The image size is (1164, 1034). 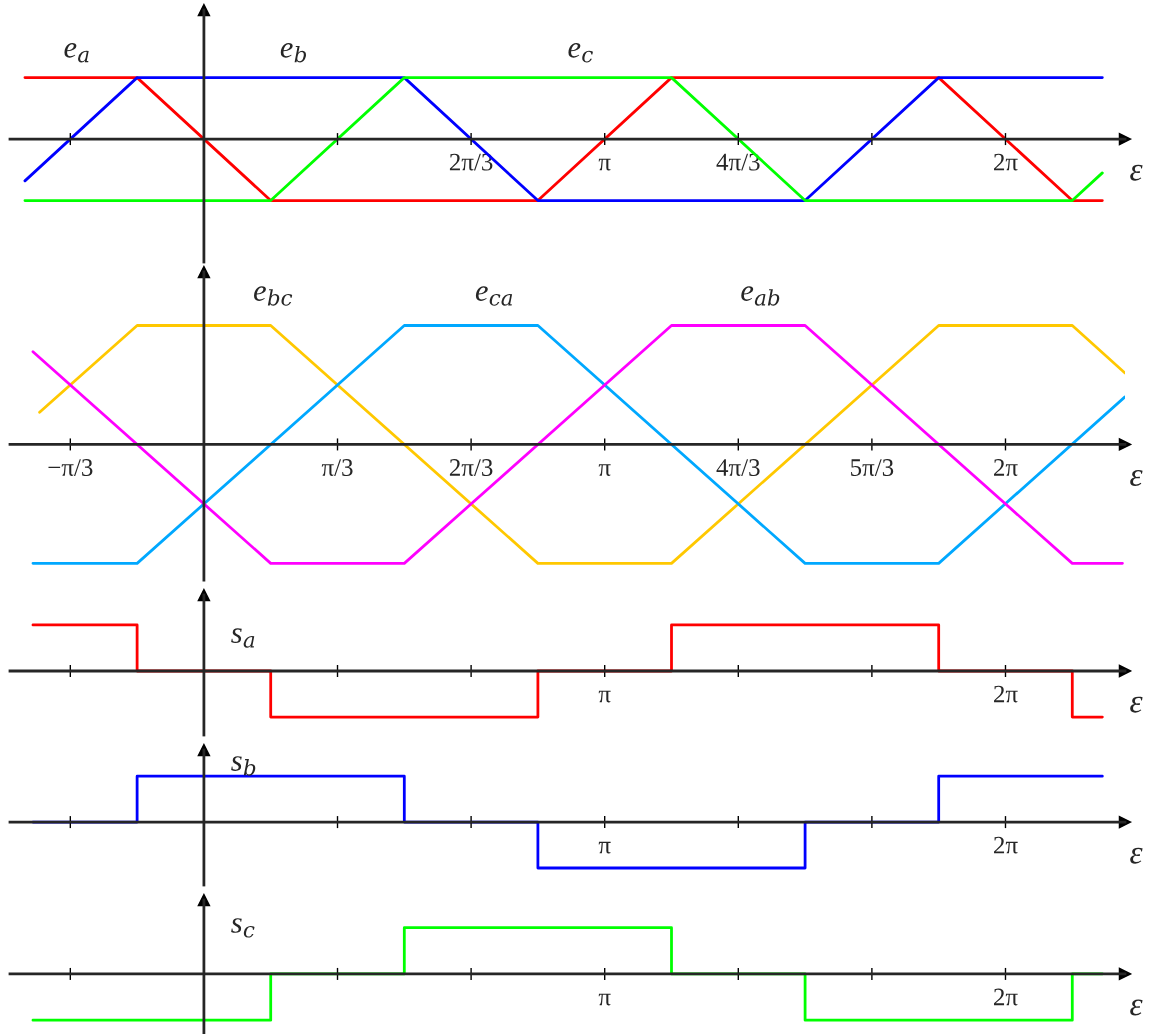 I want to click on series-label: e$_{c}$, so click(x=580, y=53).